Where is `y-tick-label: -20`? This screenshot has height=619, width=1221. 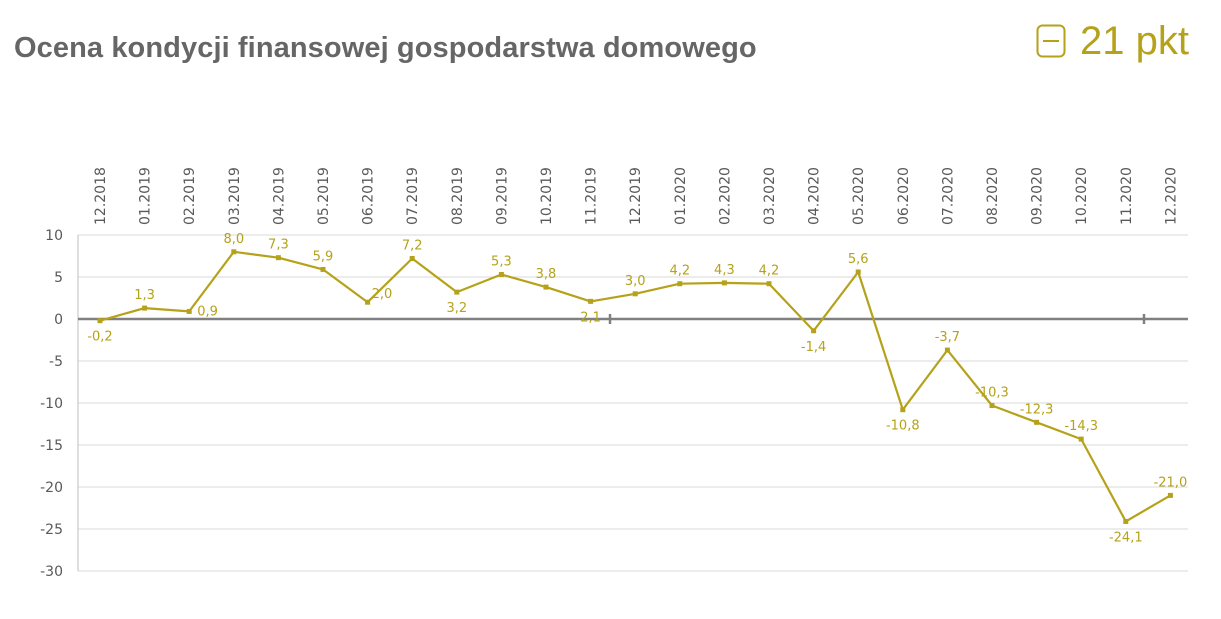 y-tick-label: -20 is located at coordinates (51, 488).